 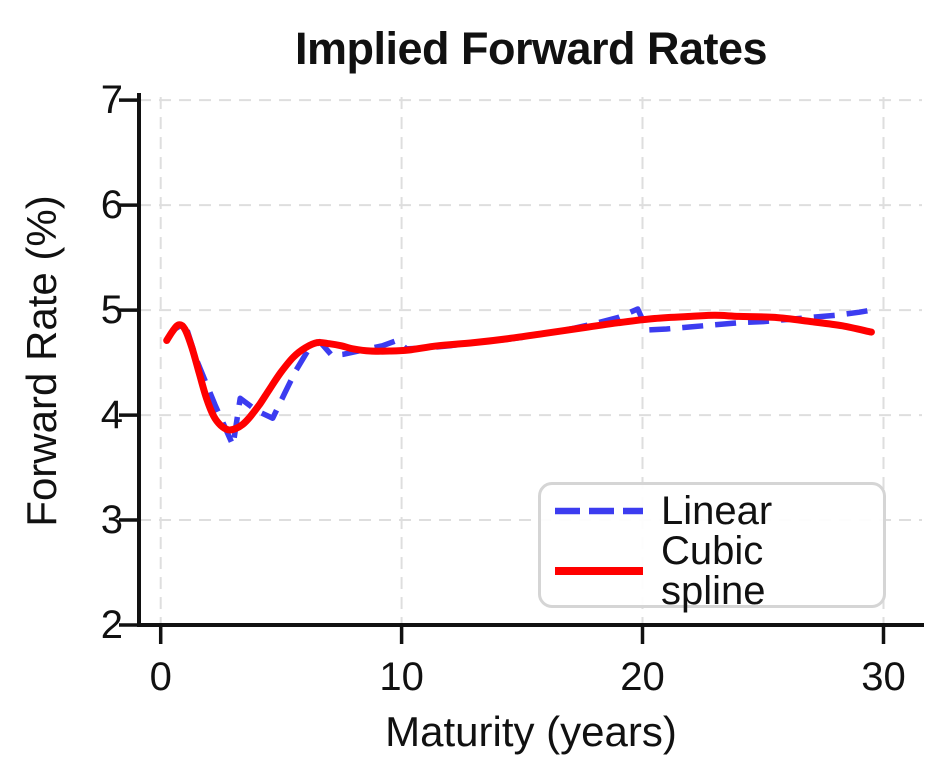 I want to click on linear-line-swatch, so click(x=599, y=511).